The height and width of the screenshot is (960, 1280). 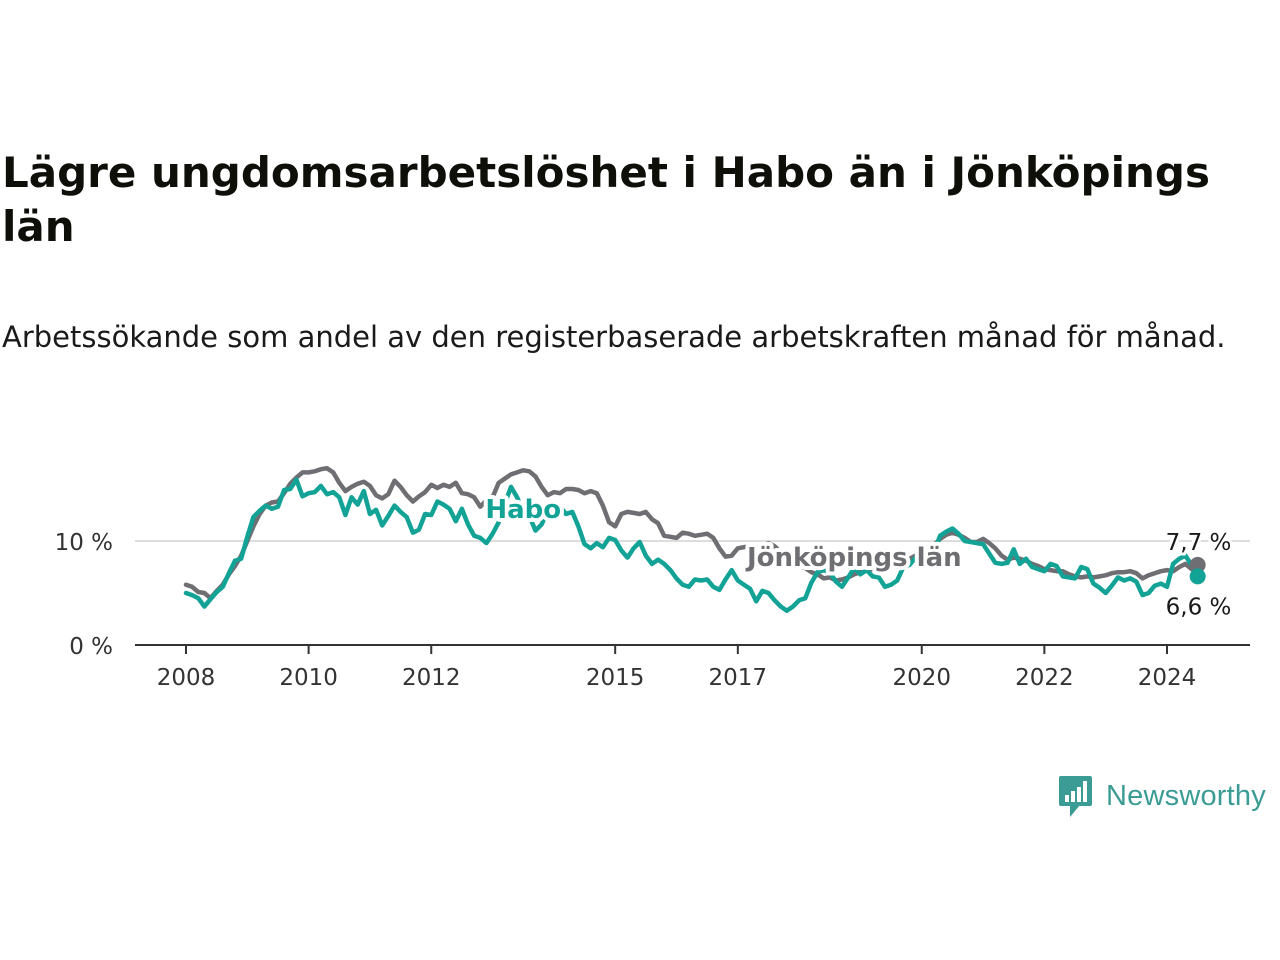 I want to click on x-tick-label: 2015, so click(x=615, y=678).